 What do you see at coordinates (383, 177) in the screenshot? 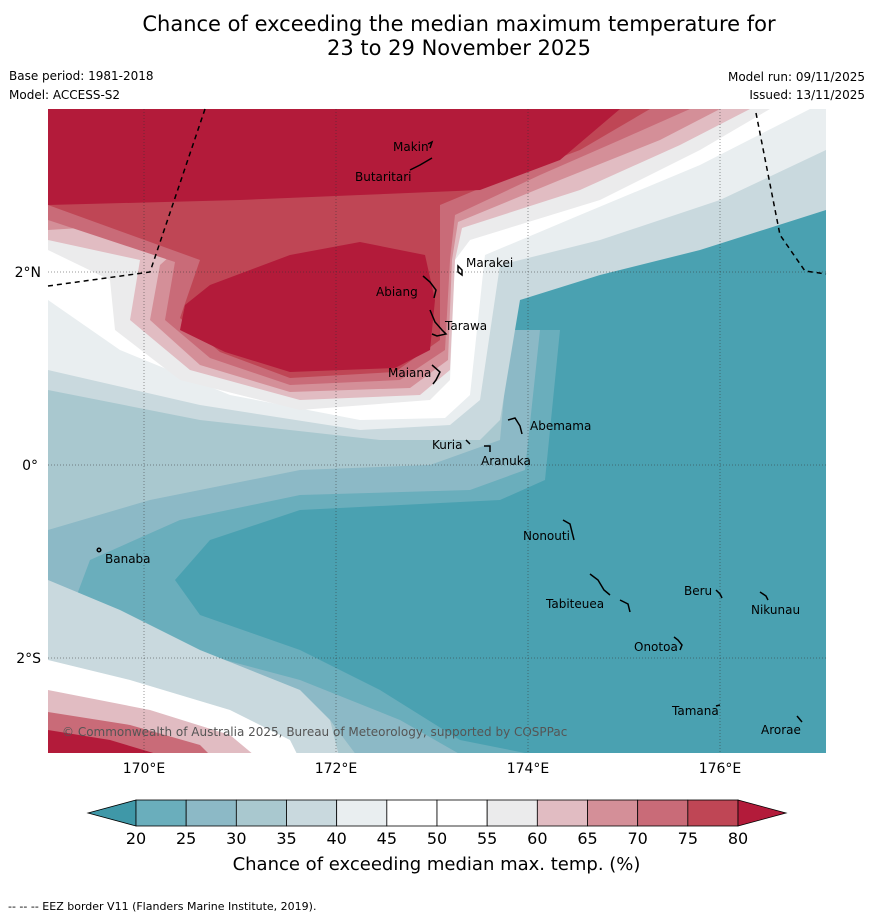
I see `place-label: Butaritari` at bounding box center [383, 177].